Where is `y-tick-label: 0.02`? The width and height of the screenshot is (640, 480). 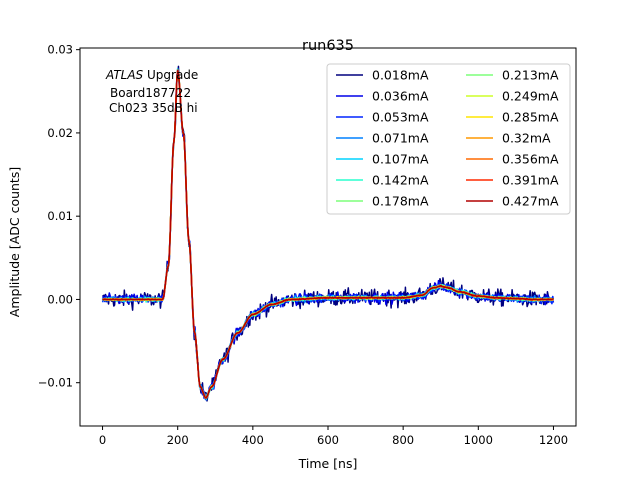 y-tick-label: 0.02 is located at coordinates (60, 133).